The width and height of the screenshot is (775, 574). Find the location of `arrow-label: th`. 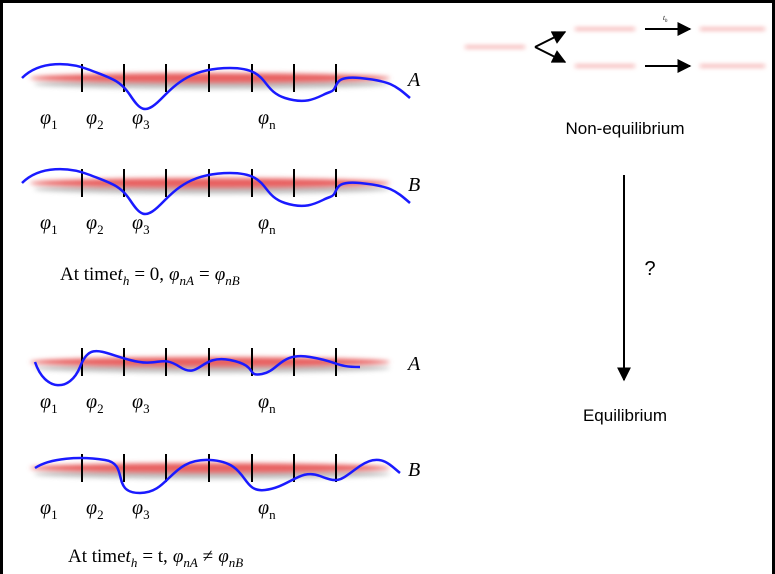

arrow-label: th is located at coordinates (665, 19).